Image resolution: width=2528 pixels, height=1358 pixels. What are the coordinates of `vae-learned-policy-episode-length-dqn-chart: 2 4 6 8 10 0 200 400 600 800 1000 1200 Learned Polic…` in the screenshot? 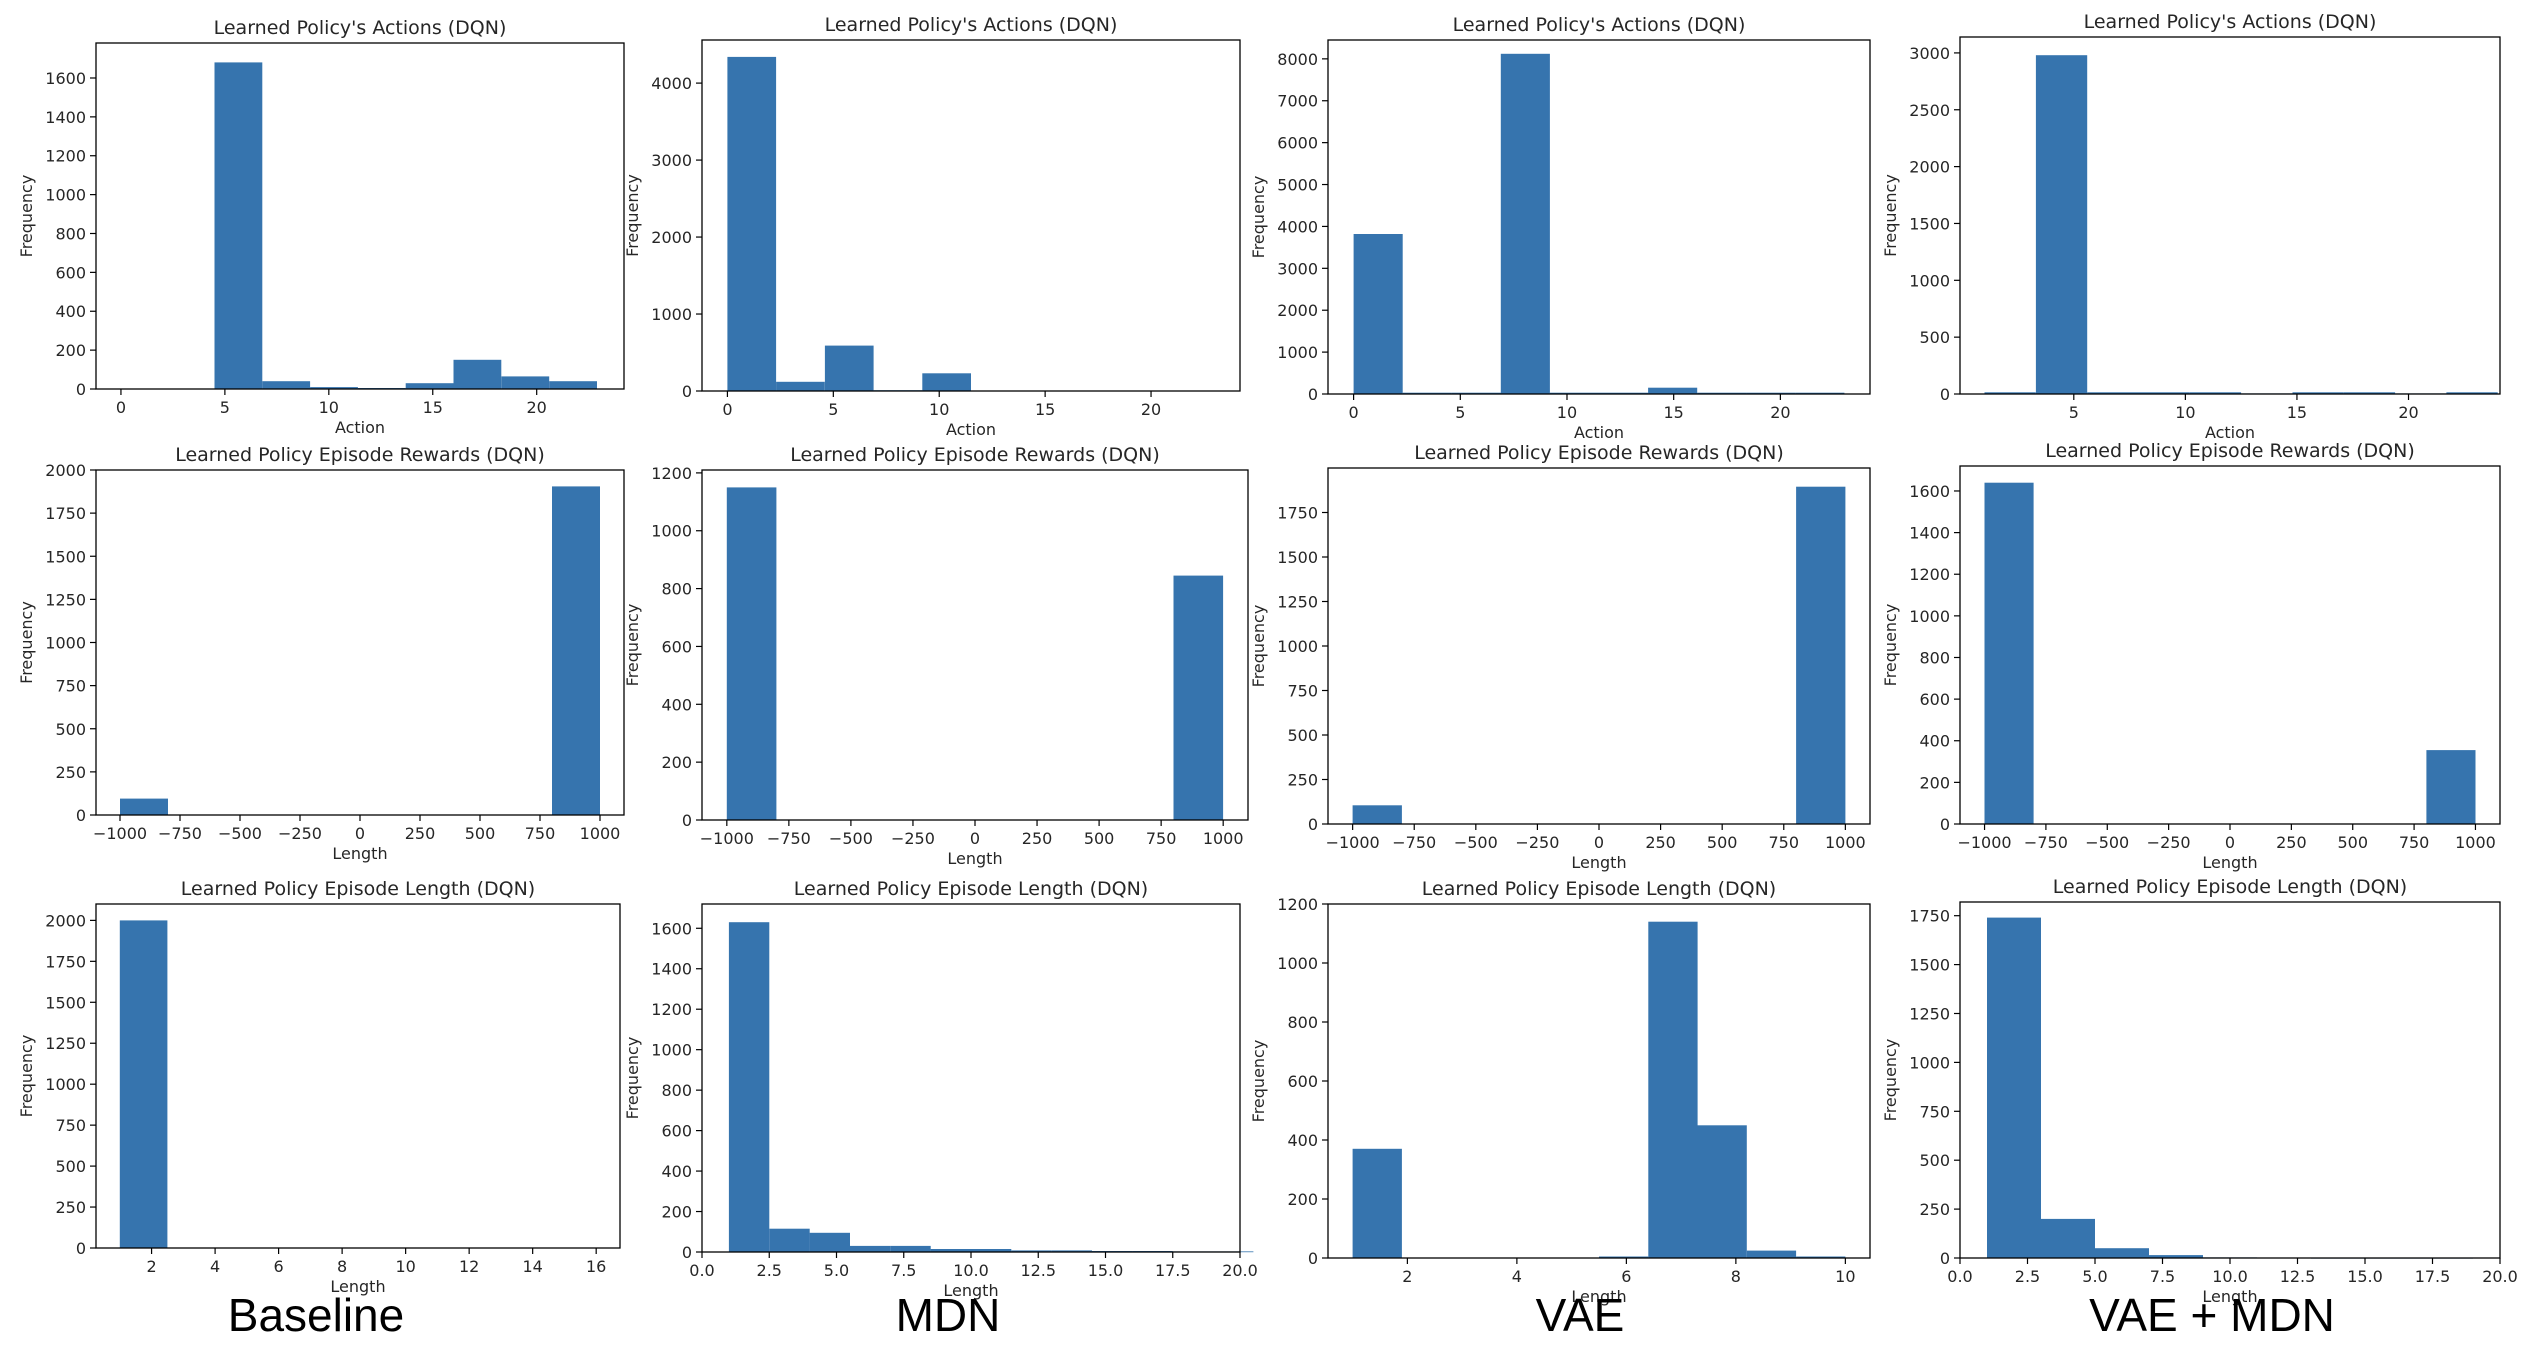 It's located at (1560, 1092).